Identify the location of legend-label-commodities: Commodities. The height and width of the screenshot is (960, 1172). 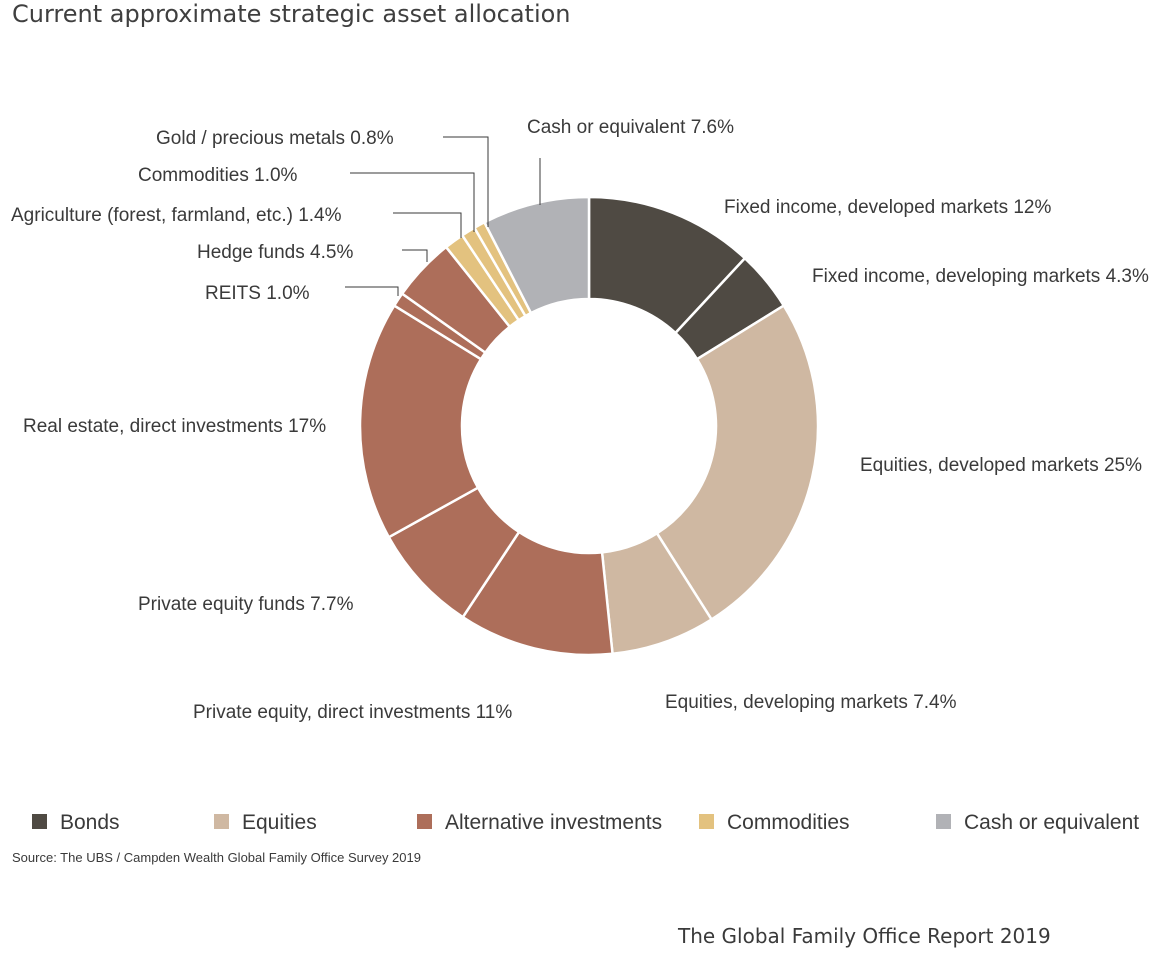
(788, 822).